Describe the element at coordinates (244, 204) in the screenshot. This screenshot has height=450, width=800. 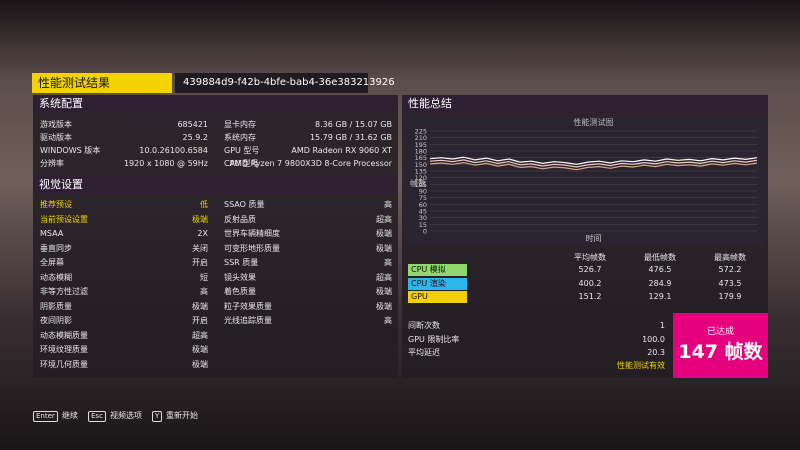
I see `setting-label: SSAO 质量` at that location.